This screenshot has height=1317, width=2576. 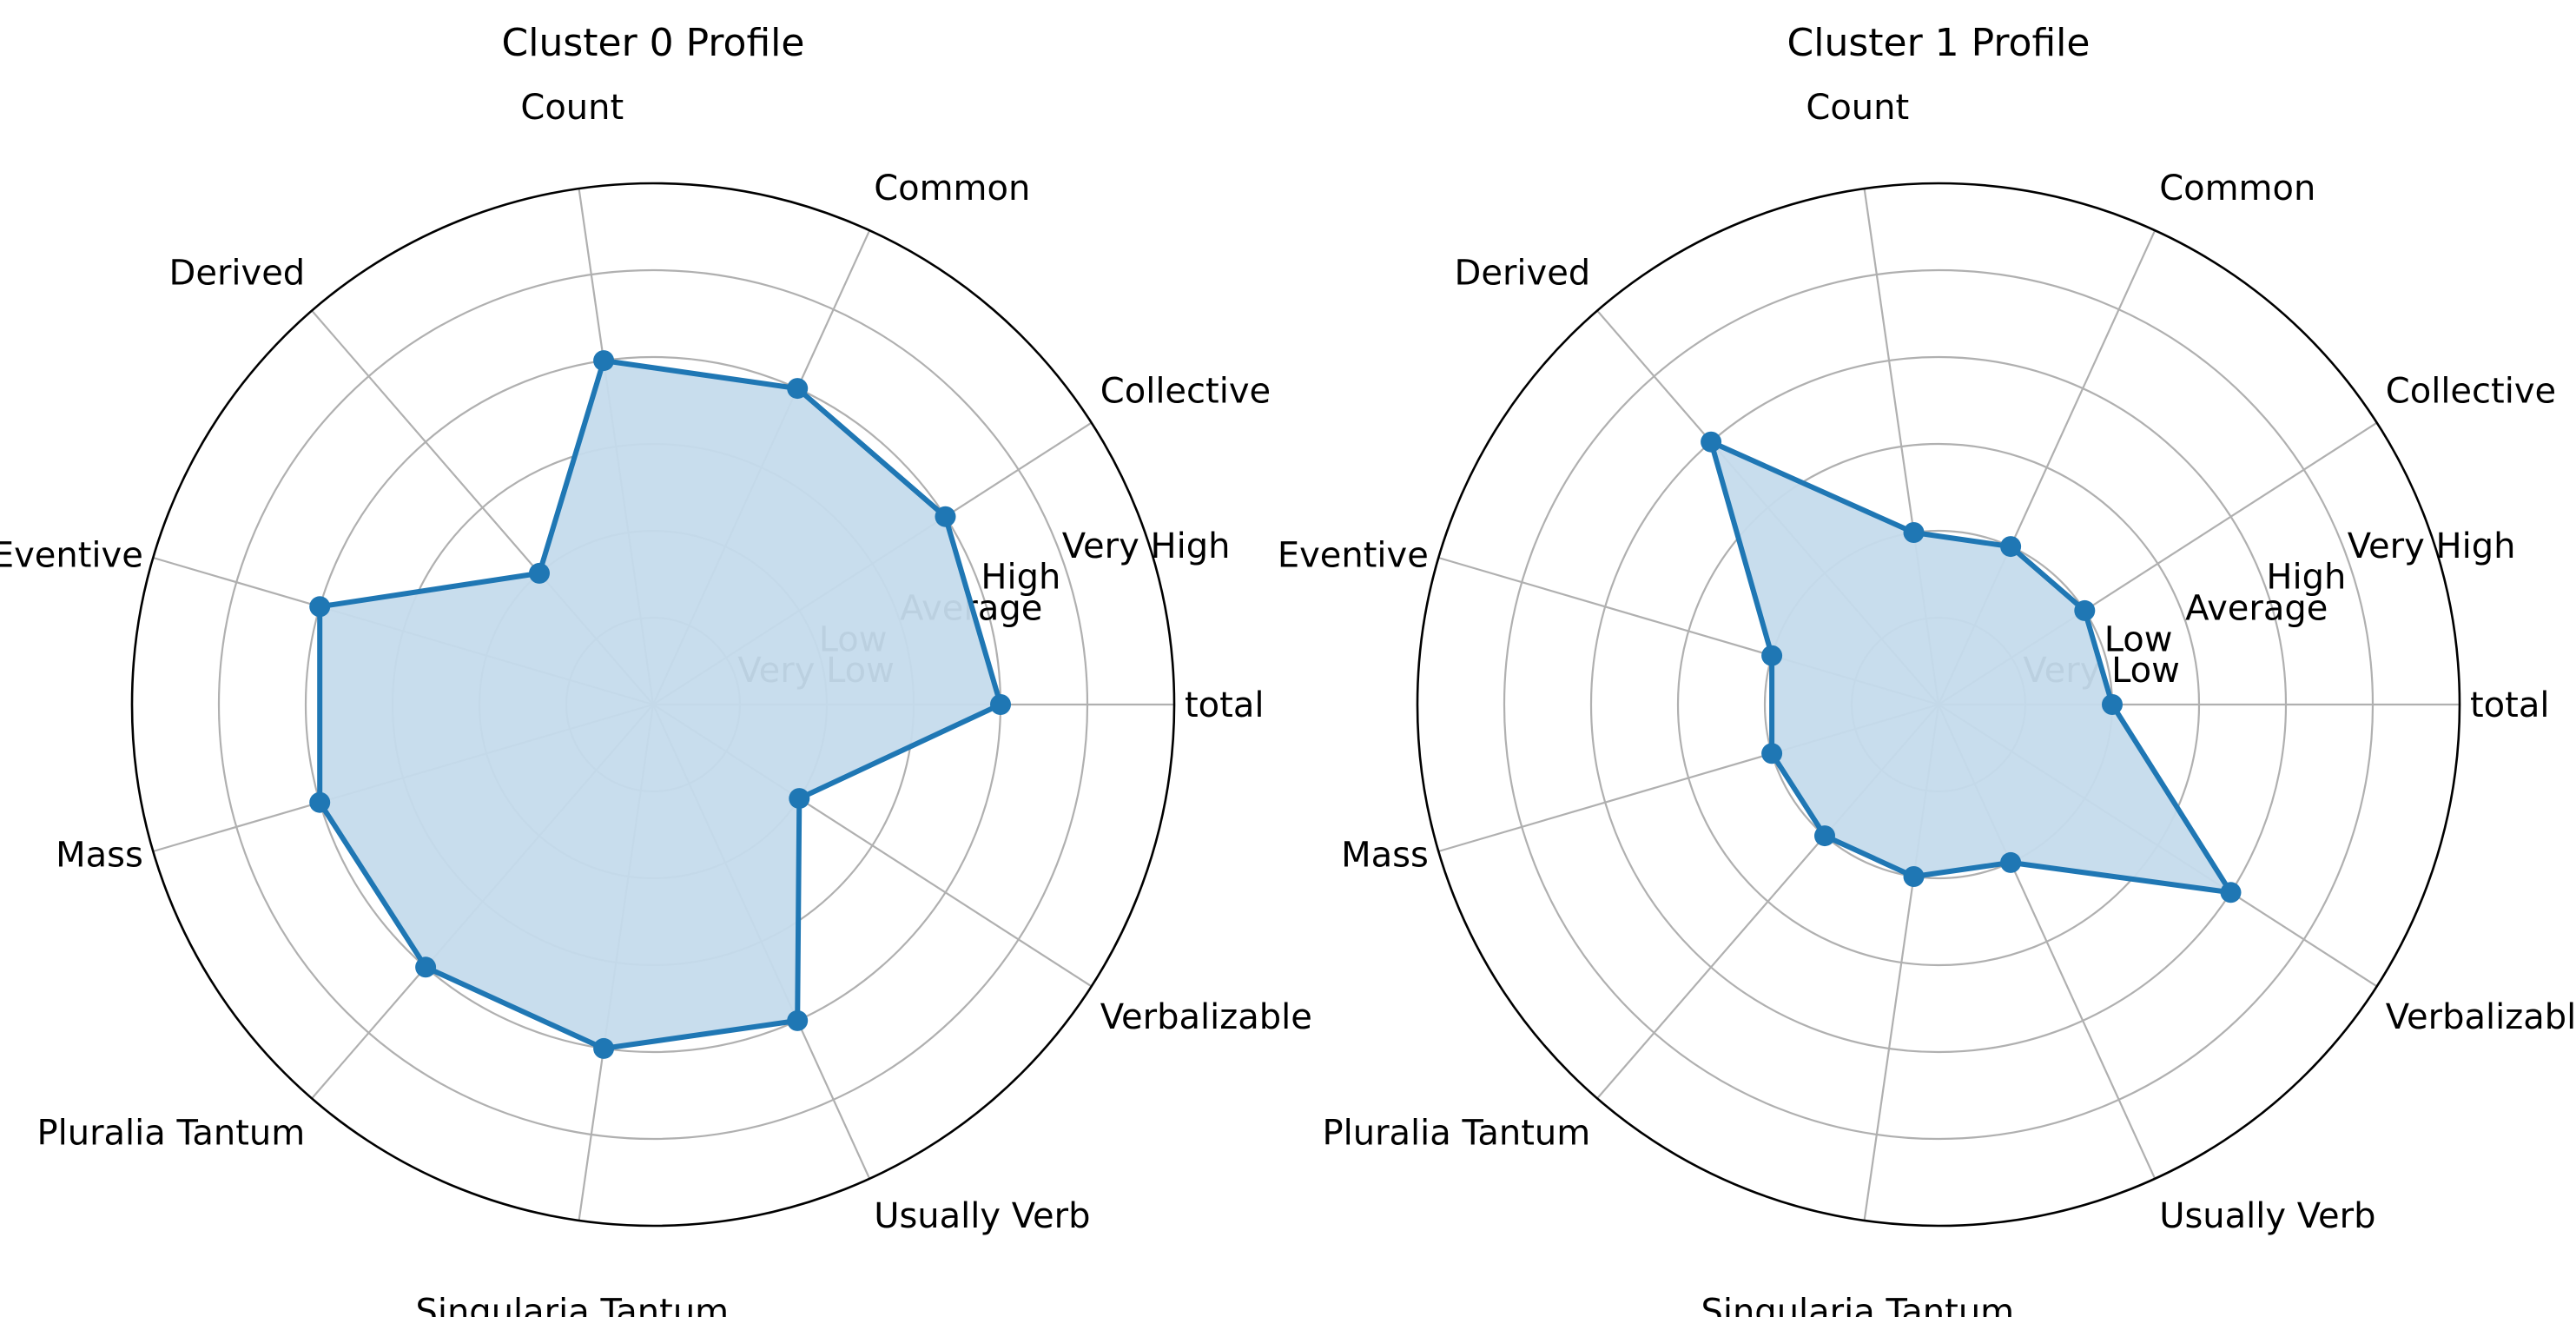 What do you see at coordinates (1939, 43) in the screenshot?
I see `chart-title-cluster-1: Cluster 1 Profile` at bounding box center [1939, 43].